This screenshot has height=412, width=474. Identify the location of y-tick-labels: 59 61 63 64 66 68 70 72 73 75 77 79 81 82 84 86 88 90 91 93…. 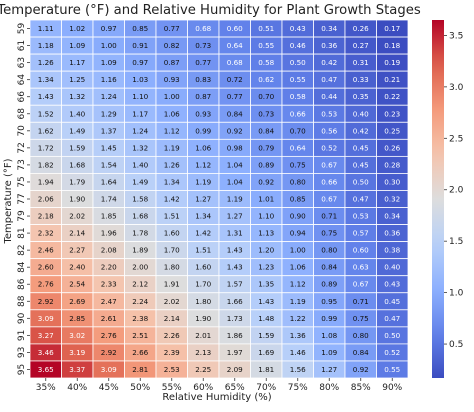
(23, 199).